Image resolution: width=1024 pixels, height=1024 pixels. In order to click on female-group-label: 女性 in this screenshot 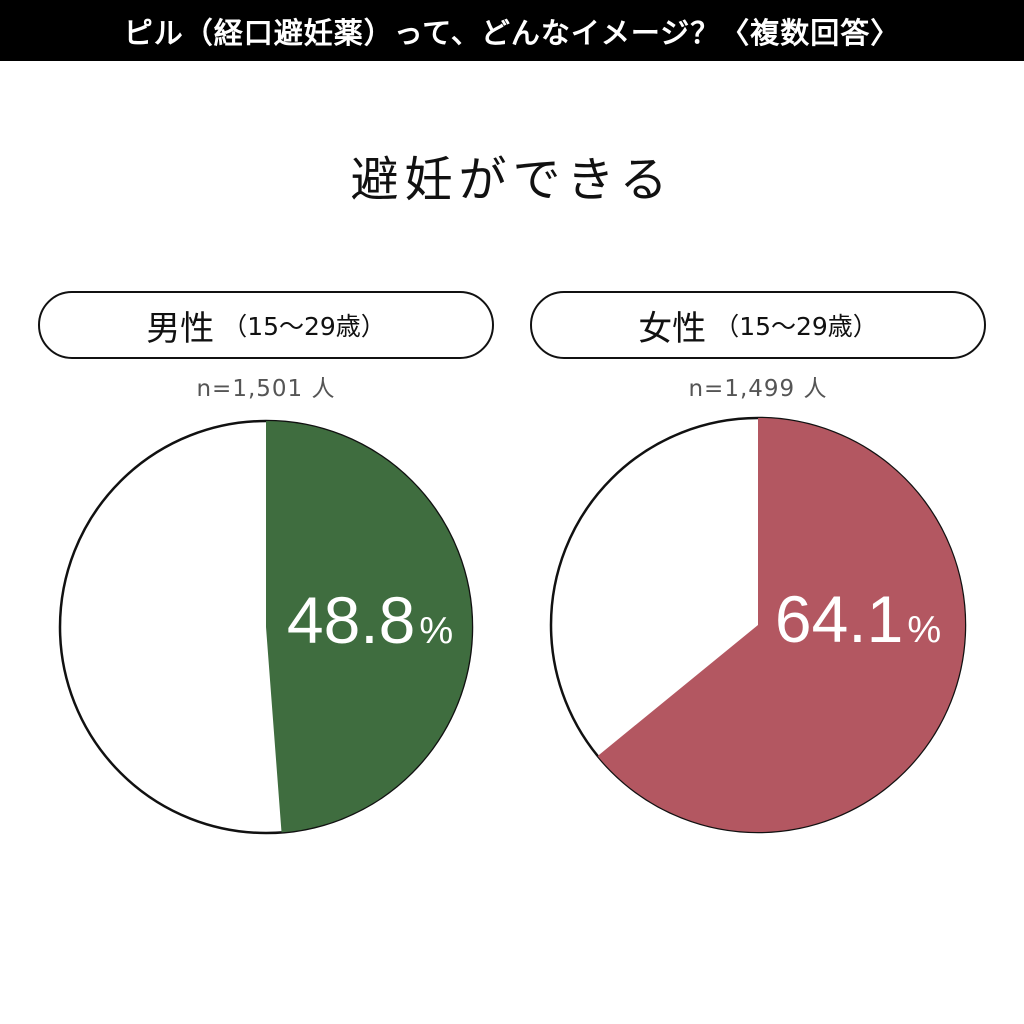, I will do `click(672, 328)`.